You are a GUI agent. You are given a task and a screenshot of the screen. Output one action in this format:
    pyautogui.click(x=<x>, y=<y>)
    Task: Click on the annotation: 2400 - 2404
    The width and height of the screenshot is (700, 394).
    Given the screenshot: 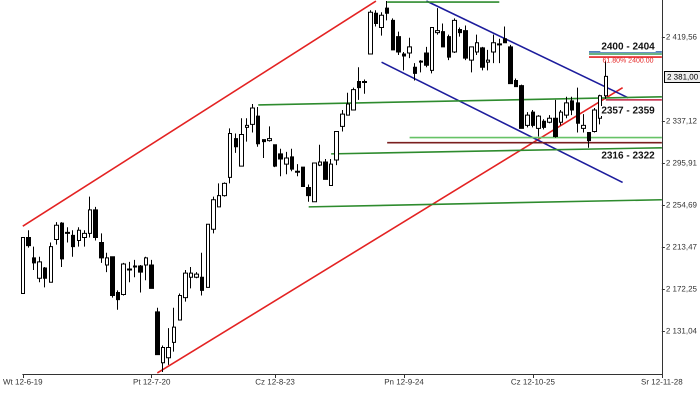 What is the action you would take?
    pyautogui.click(x=628, y=47)
    